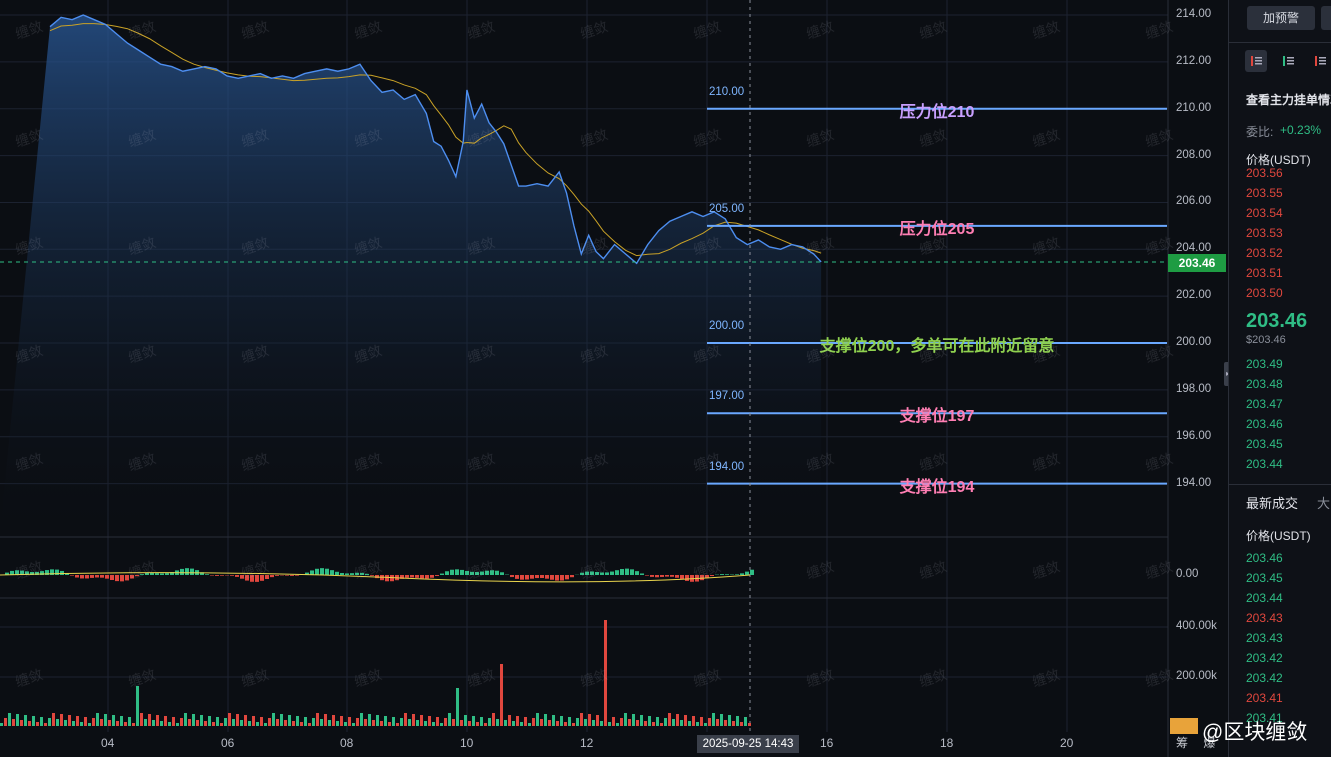 The height and width of the screenshot is (757, 1331). I want to click on trade-row: 203.44, so click(1264, 598).